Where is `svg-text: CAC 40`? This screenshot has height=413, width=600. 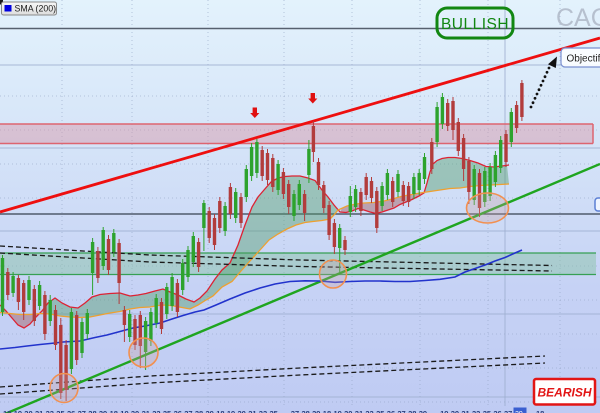
svg-text: CAC 40 is located at coordinates (578, 18).